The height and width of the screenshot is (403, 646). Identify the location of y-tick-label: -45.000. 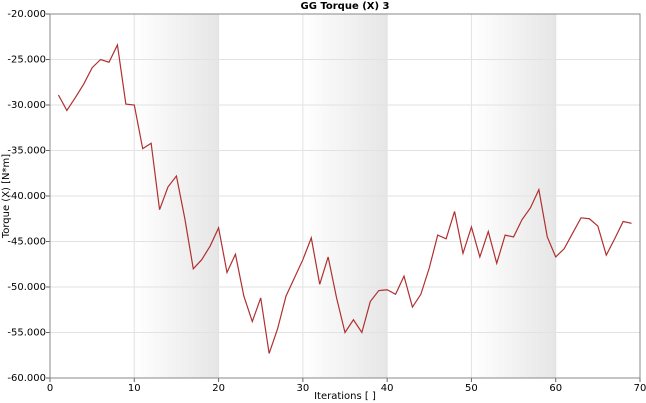
(26, 242).